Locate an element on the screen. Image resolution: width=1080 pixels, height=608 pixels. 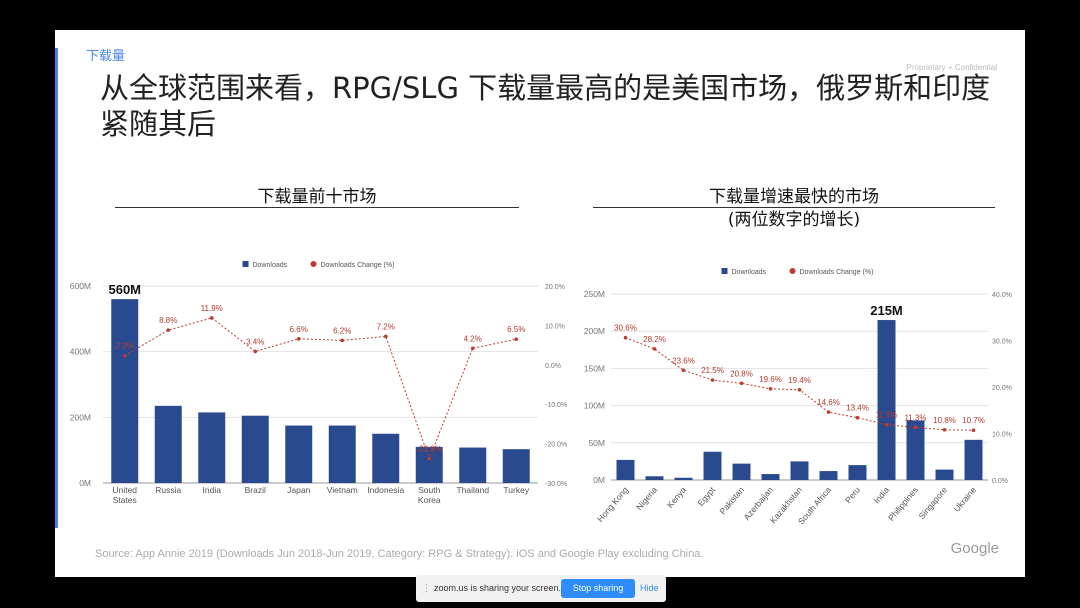
stop-sharing-button: Stop sharing is located at coordinates (598, 588).